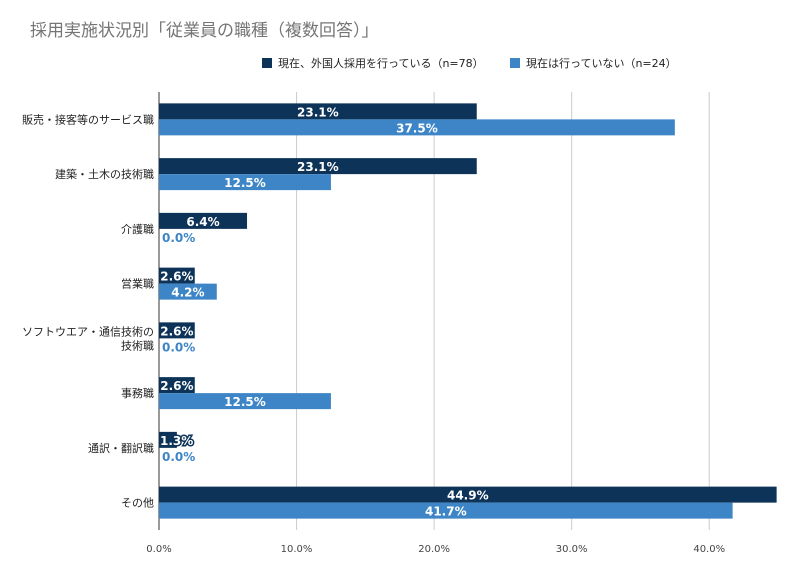 The image size is (800, 578). I want to click on bar-value-label: 1.3%, so click(176, 441).